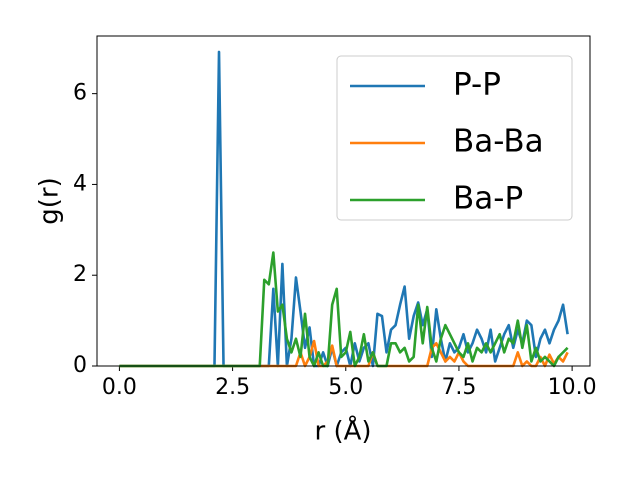 The image size is (640, 480). I want to click on legend-label: Ba-Ba, so click(498, 142).